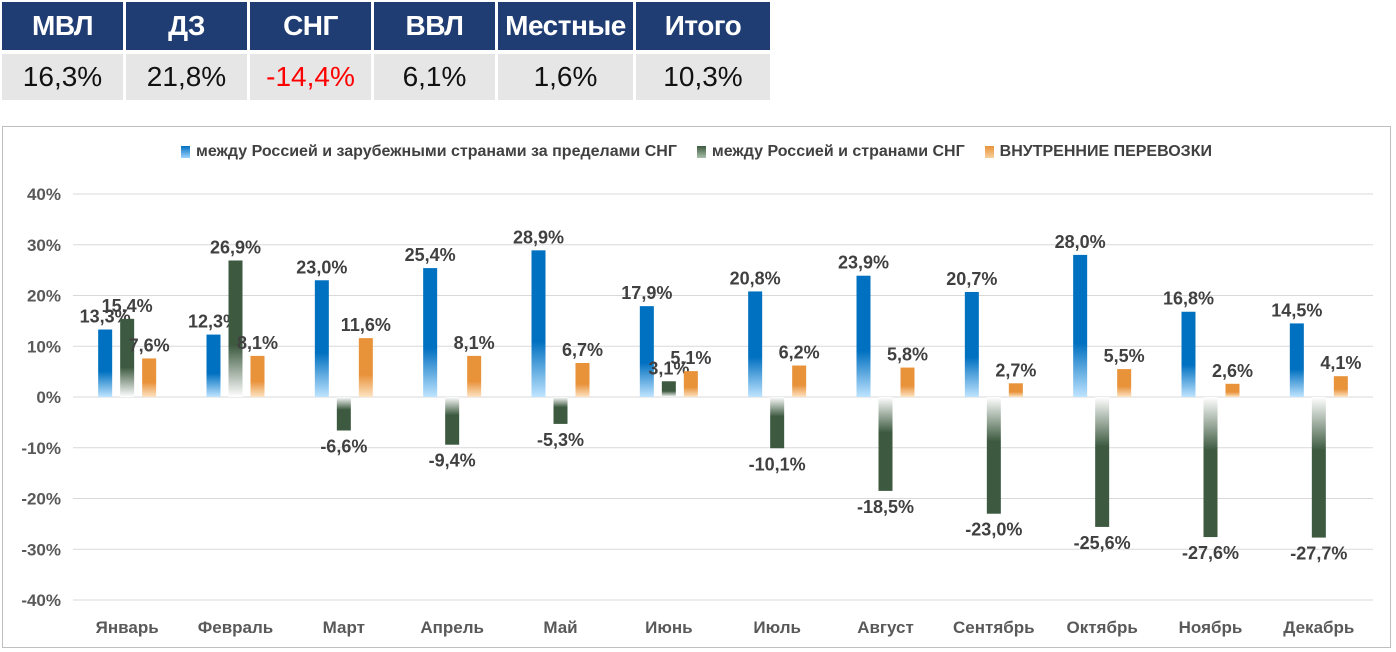  I want to click on data-label: -9,4%, so click(452, 461).